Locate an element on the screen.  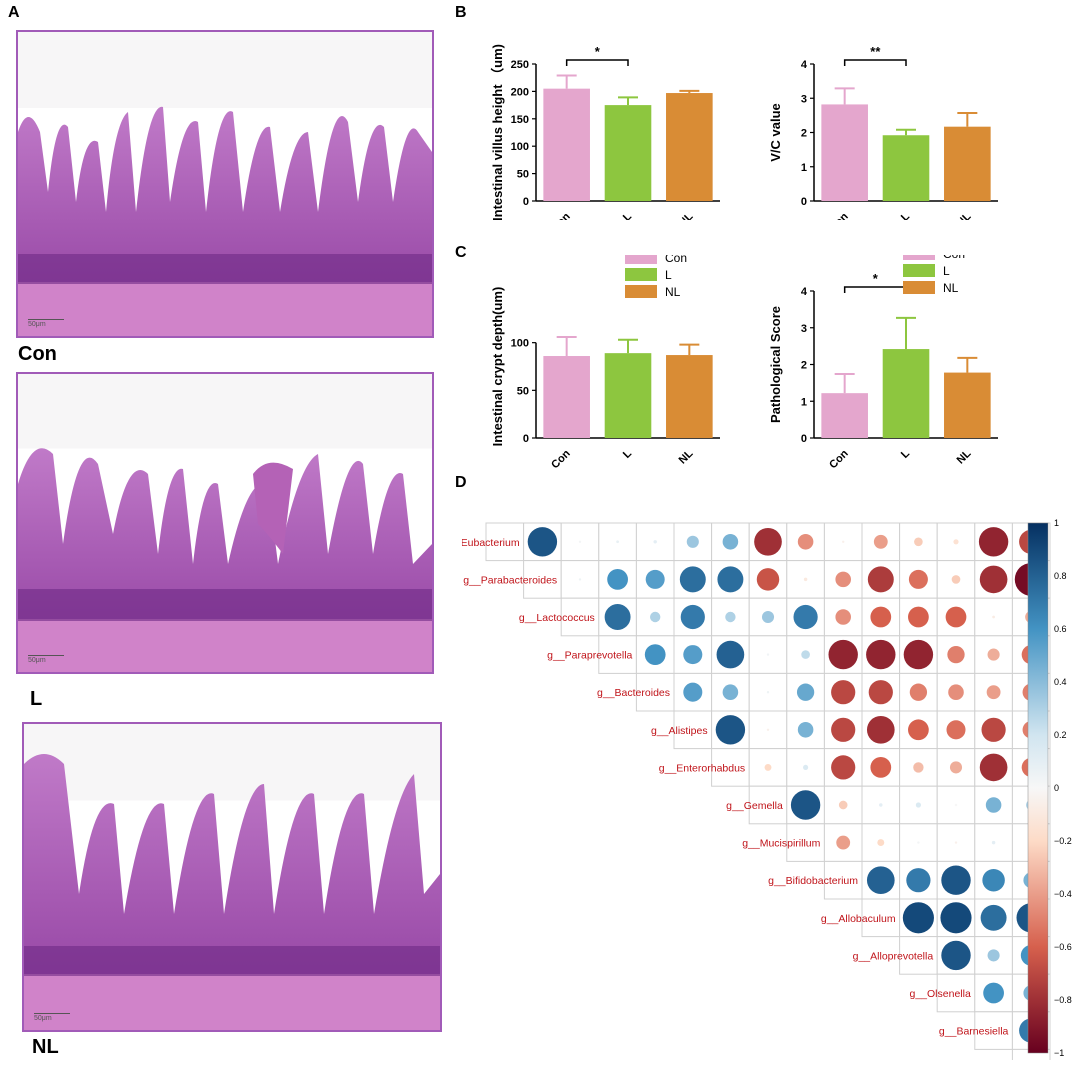
y-tick-label: 3 is located at coordinates (804, 99).